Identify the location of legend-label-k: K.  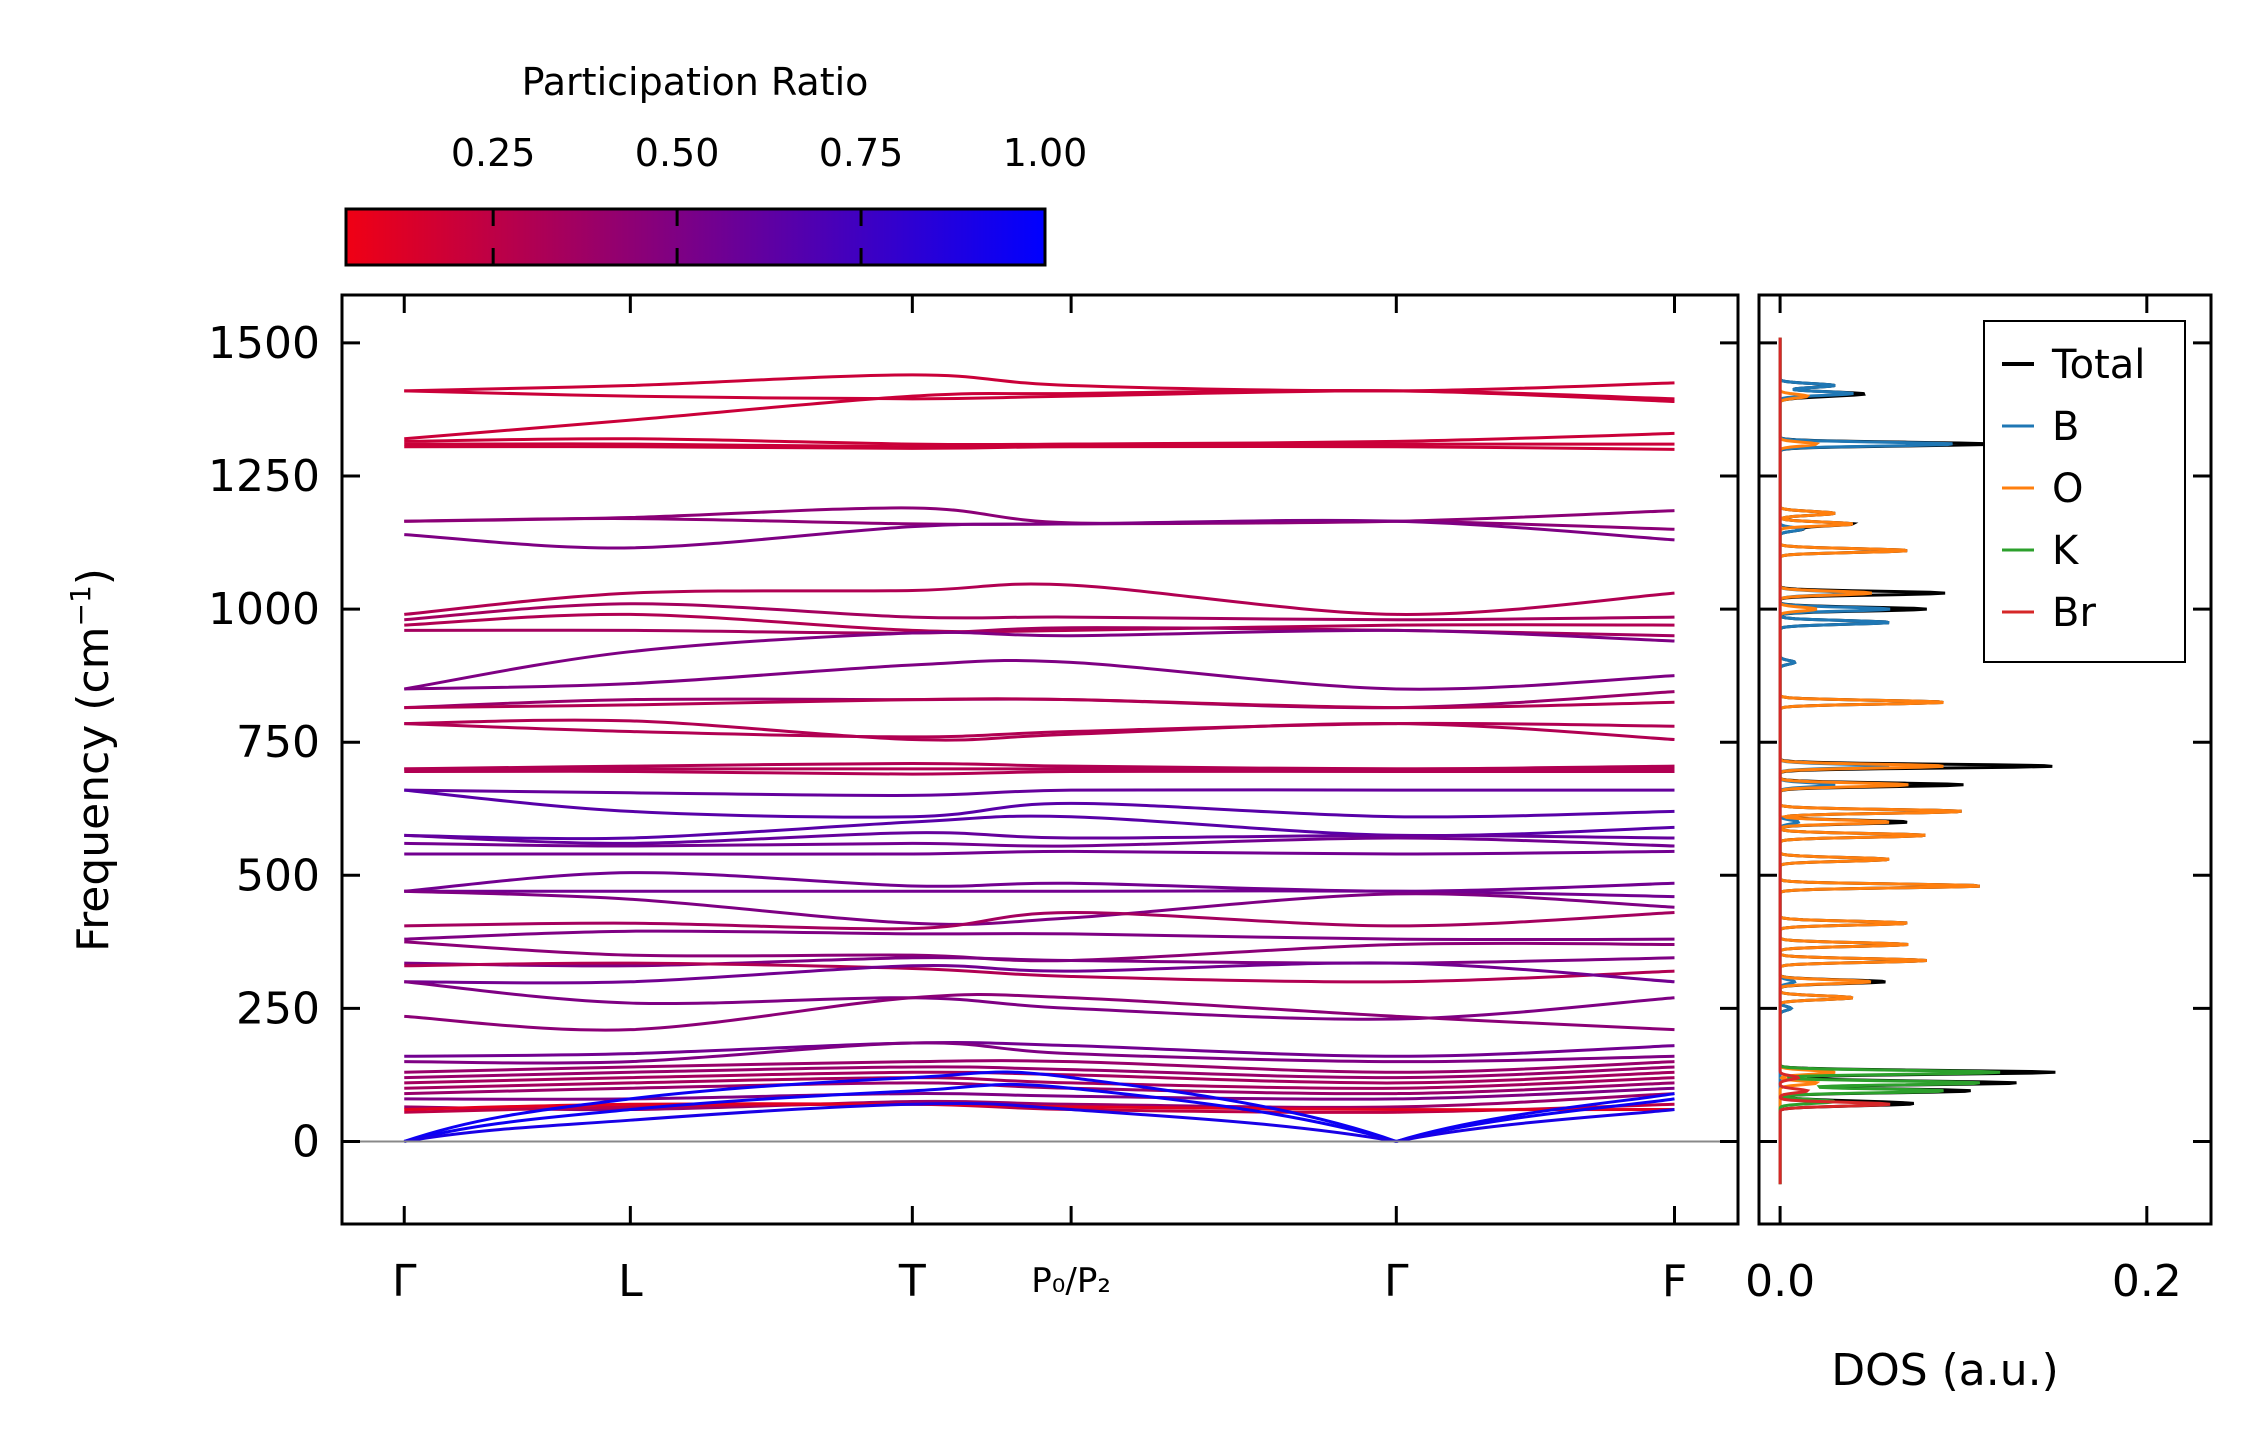
(2066, 551).